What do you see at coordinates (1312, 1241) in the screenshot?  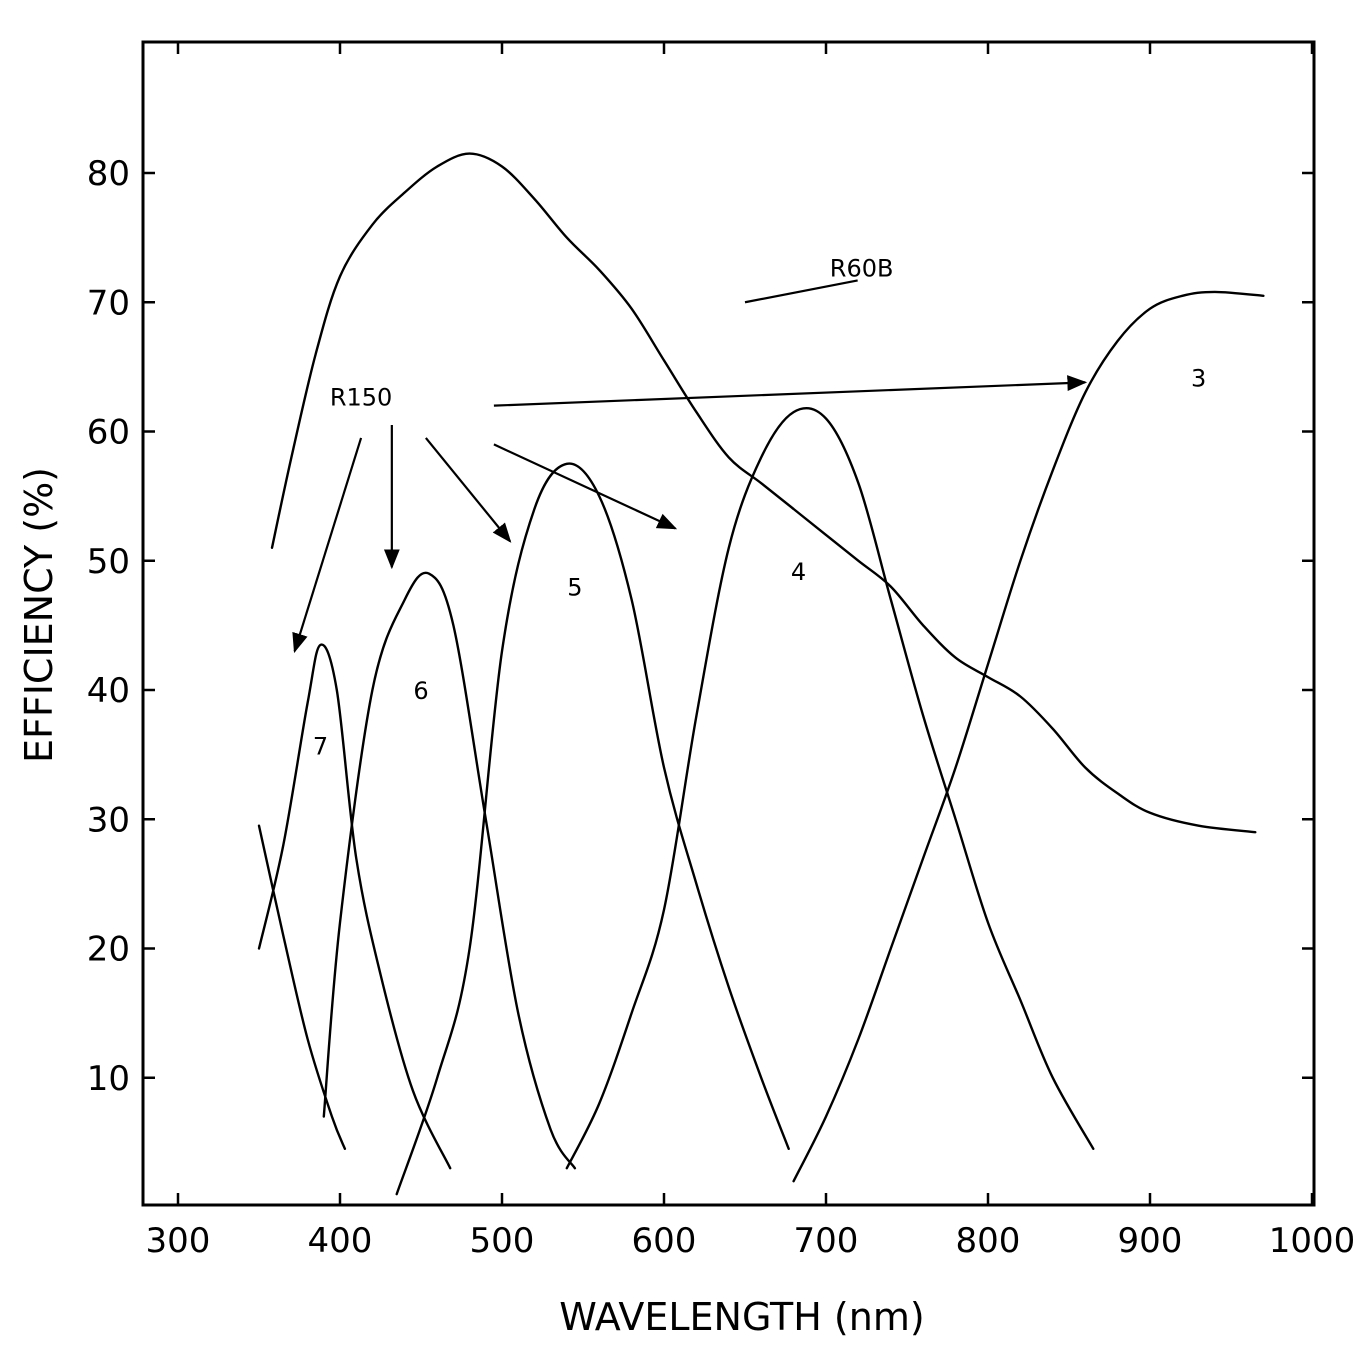 I see `x-tick-label-1000: 1000` at bounding box center [1312, 1241].